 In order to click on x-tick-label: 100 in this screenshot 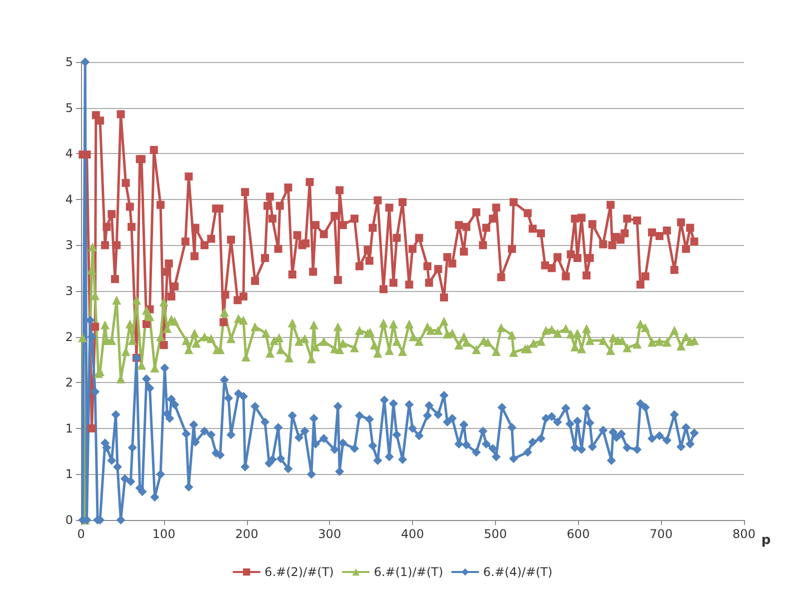, I will do `click(164, 534)`.